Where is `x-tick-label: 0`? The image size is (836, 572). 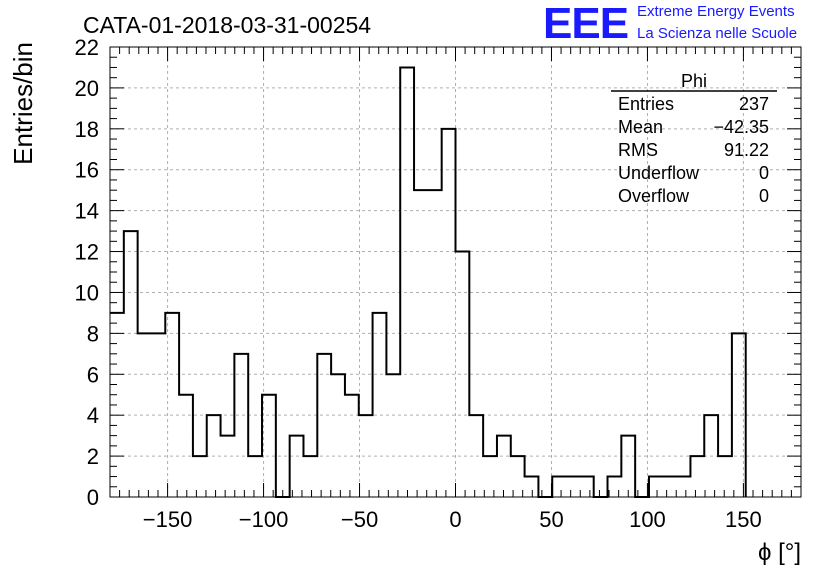 x-tick-label: 0 is located at coordinates (455, 519).